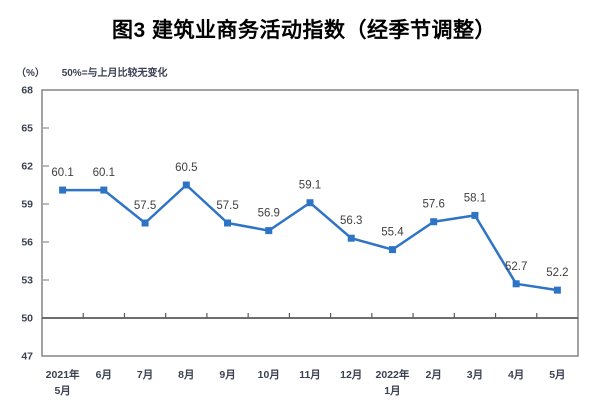  I want to click on x-axis-label: 8月, so click(186, 375).